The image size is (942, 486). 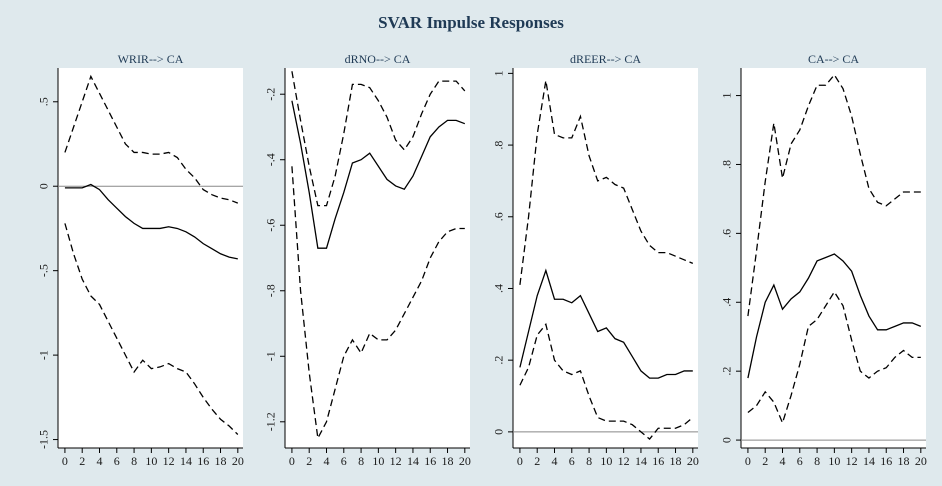 What do you see at coordinates (271, 159) in the screenshot?
I see `y-tick-label: -.4` at bounding box center [271, 159].